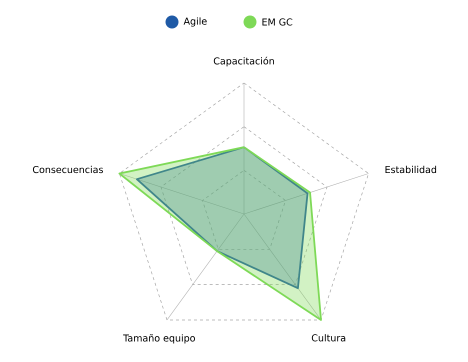 This screenshot has width=468, height=362. What do you see at coordinates (411, 170) in the screenshot?
I see `spoke-label: Estabilidad` at bounding box center [411, 170].